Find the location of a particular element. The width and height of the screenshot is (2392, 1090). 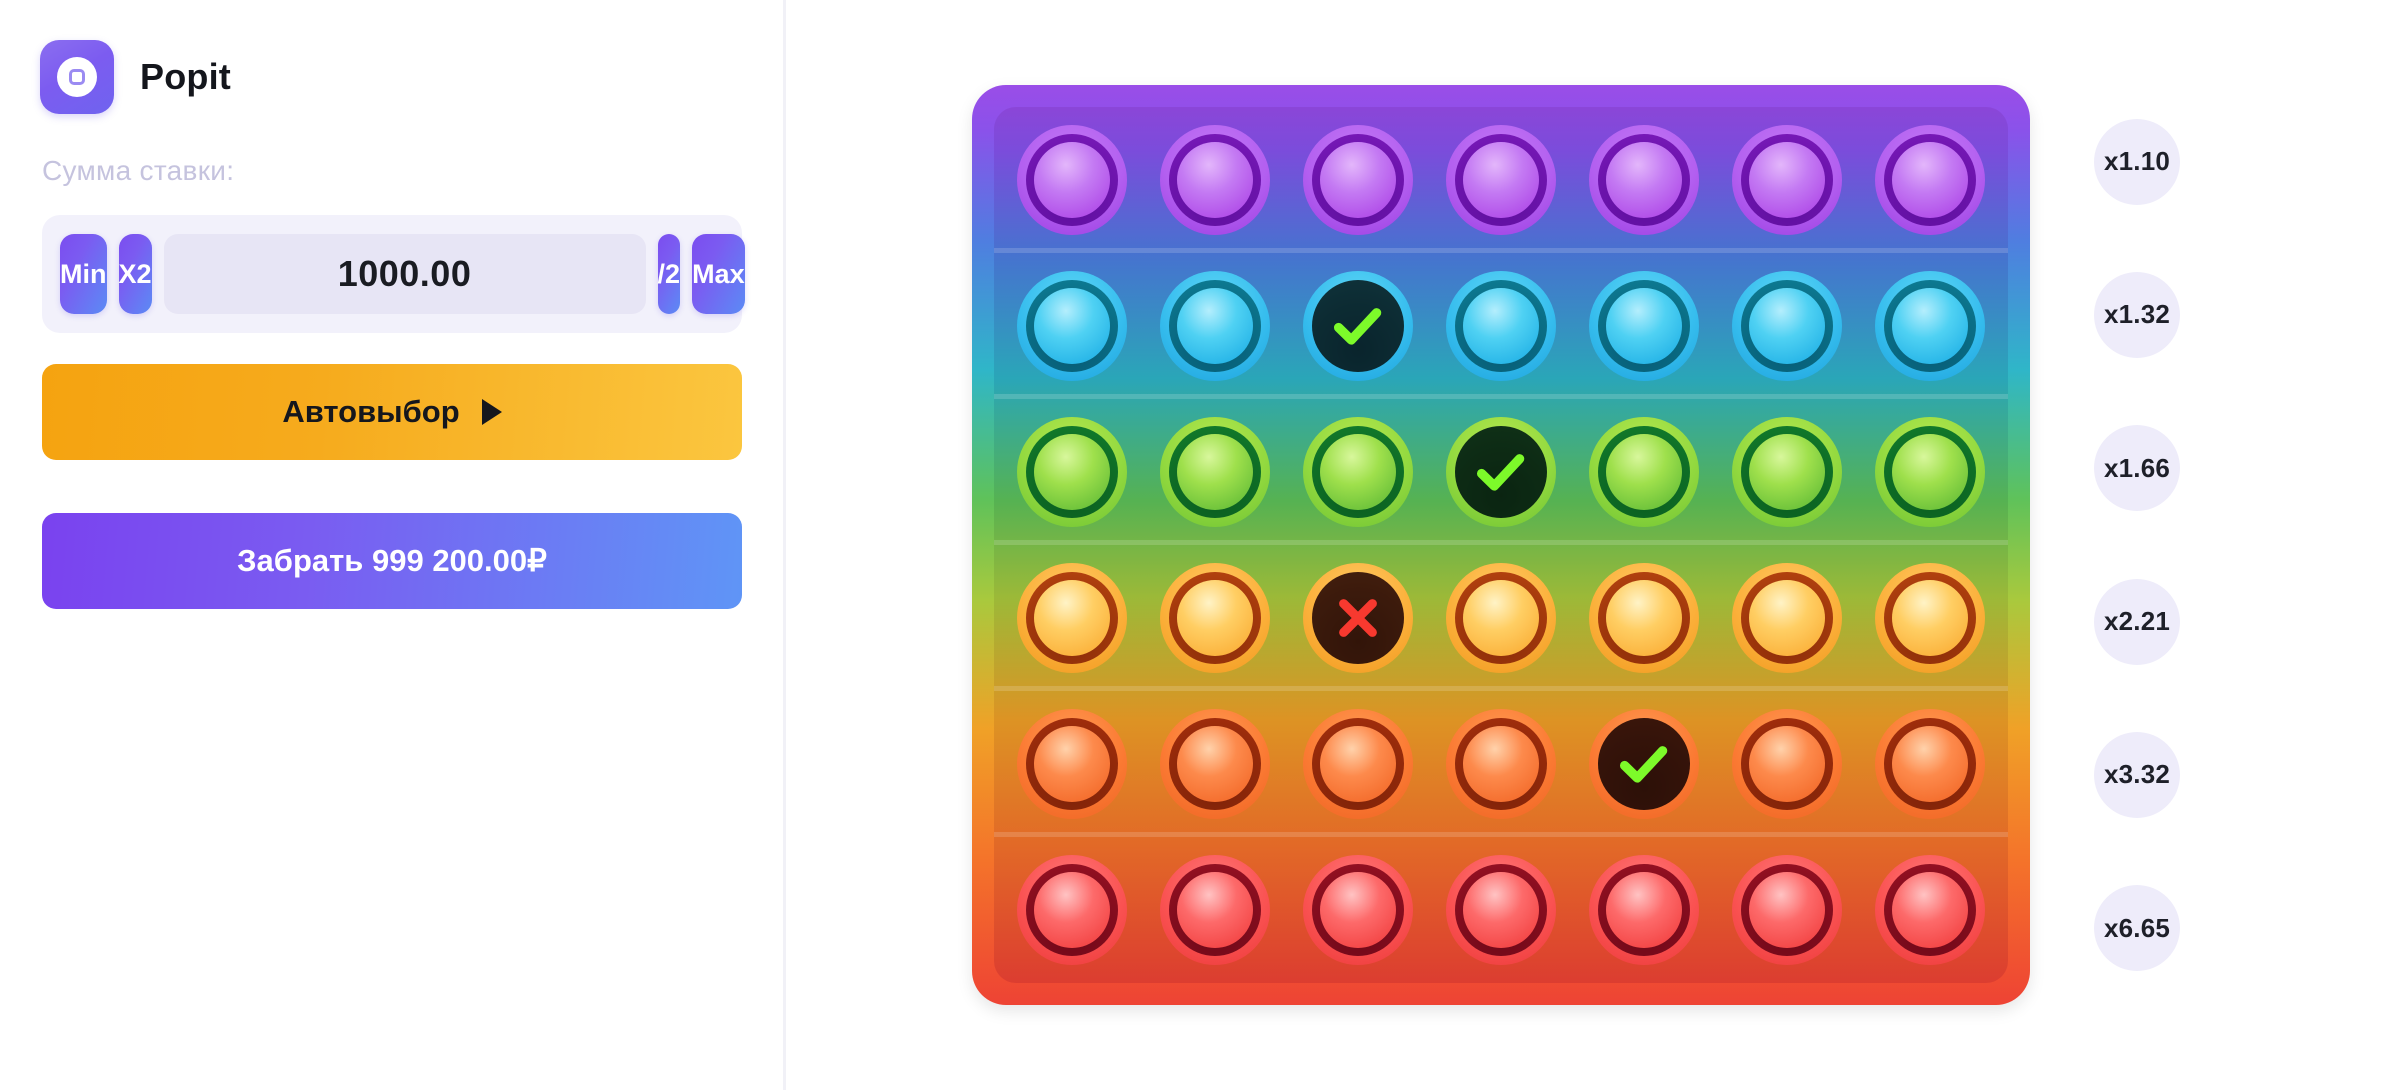

row-green is located at coordinates (1501, 472).